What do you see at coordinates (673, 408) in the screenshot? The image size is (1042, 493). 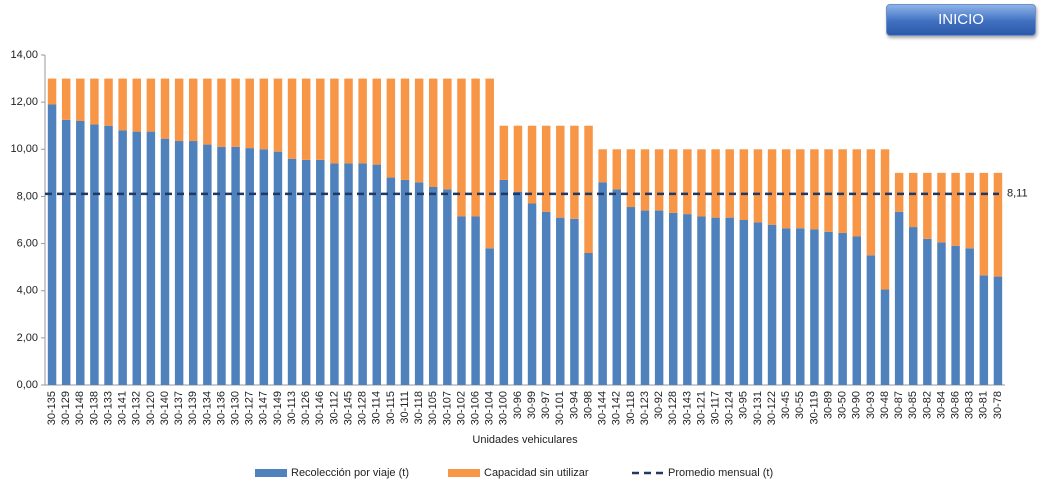 I see `x-tick-label: 30-128` at bounding box center [673, 408].